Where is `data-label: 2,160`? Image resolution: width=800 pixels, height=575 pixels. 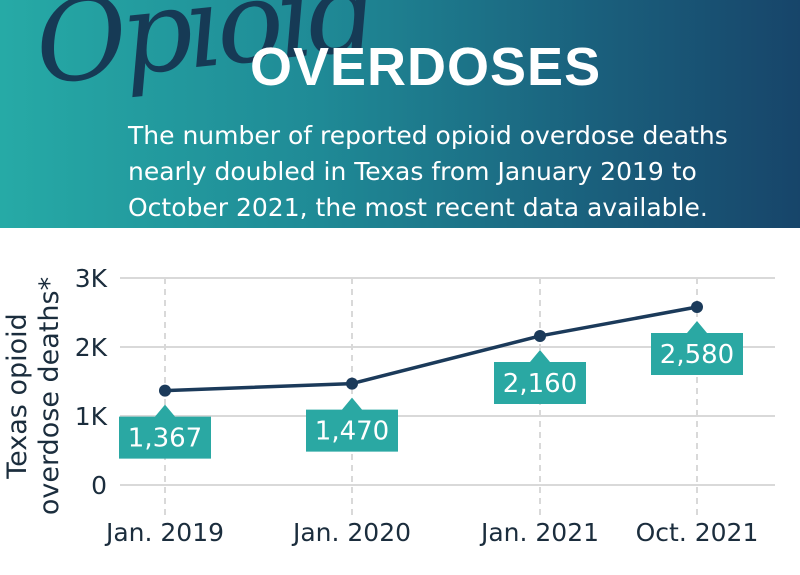
data-label: 2,160 is located at coordinates (540, 376).